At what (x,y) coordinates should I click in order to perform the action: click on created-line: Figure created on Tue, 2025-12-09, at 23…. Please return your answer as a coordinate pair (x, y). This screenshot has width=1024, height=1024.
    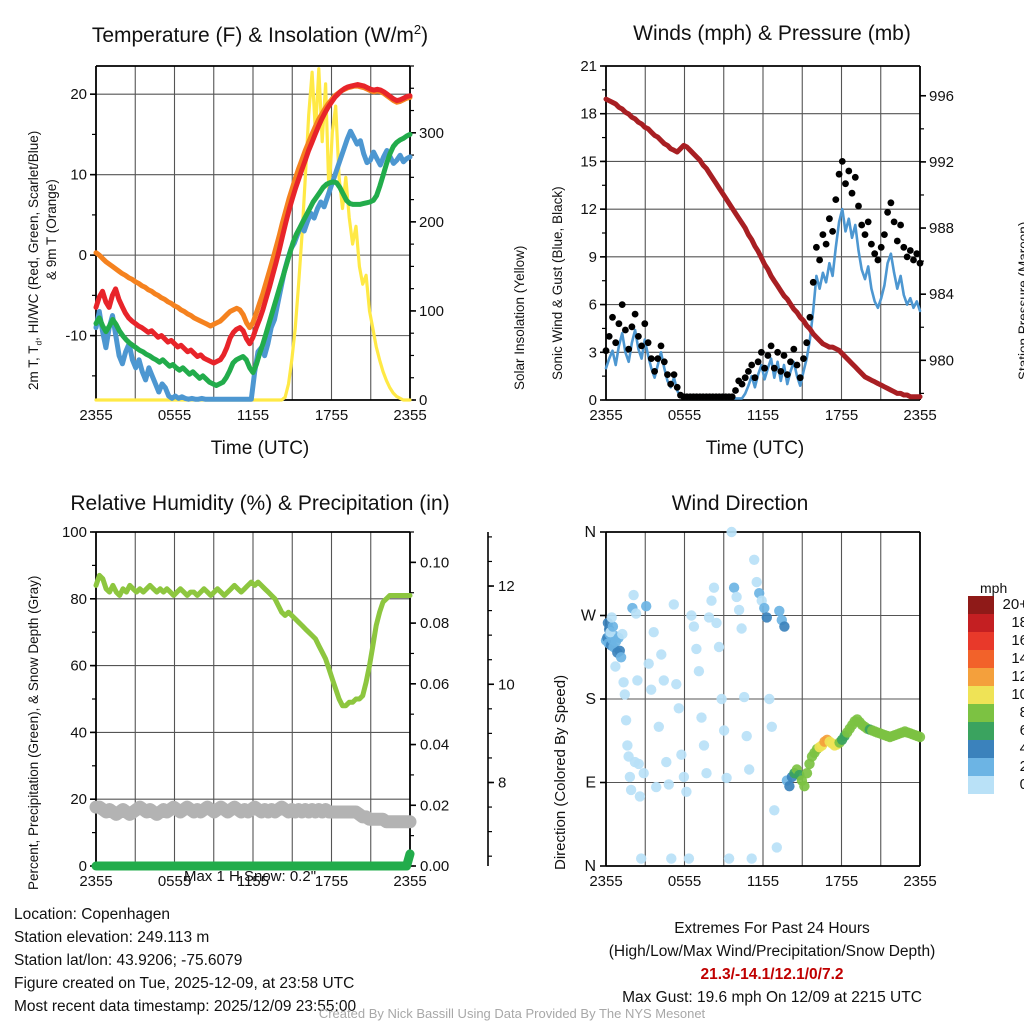
    Looking at the image, I should click on (184, 983).